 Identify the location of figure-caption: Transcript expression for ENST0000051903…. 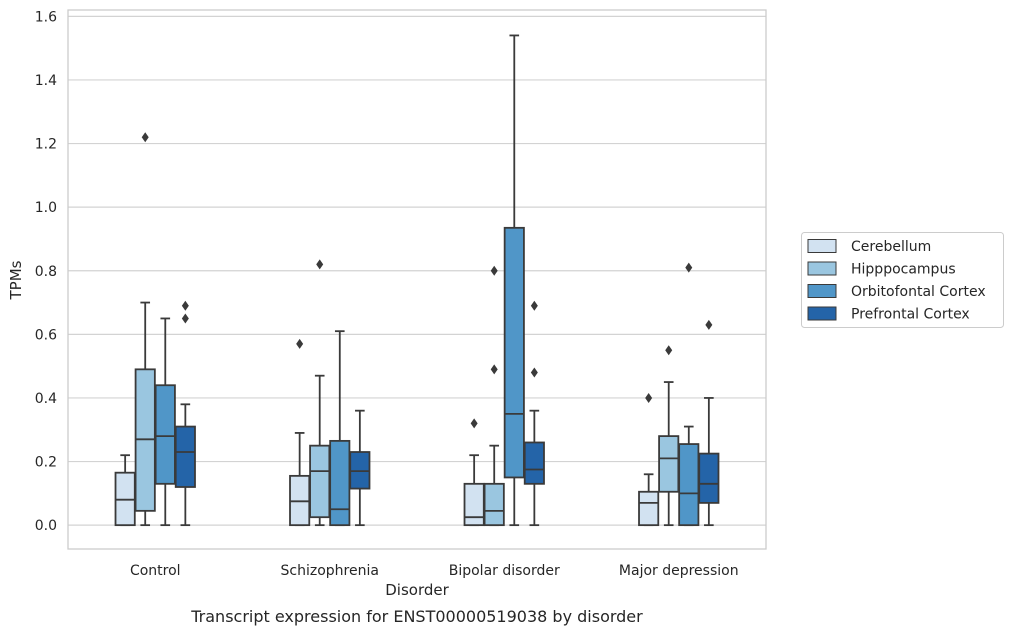
(416, 616).